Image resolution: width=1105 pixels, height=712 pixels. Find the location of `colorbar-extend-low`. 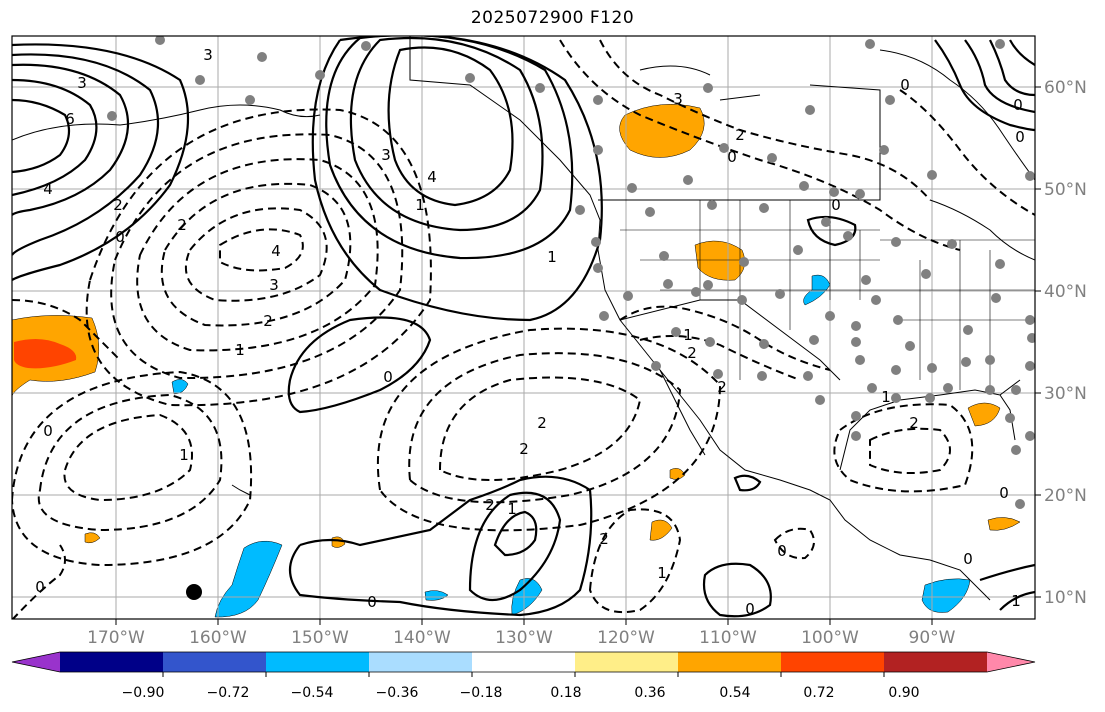

colorbar-extend-low is located at coordinates (36, 662).